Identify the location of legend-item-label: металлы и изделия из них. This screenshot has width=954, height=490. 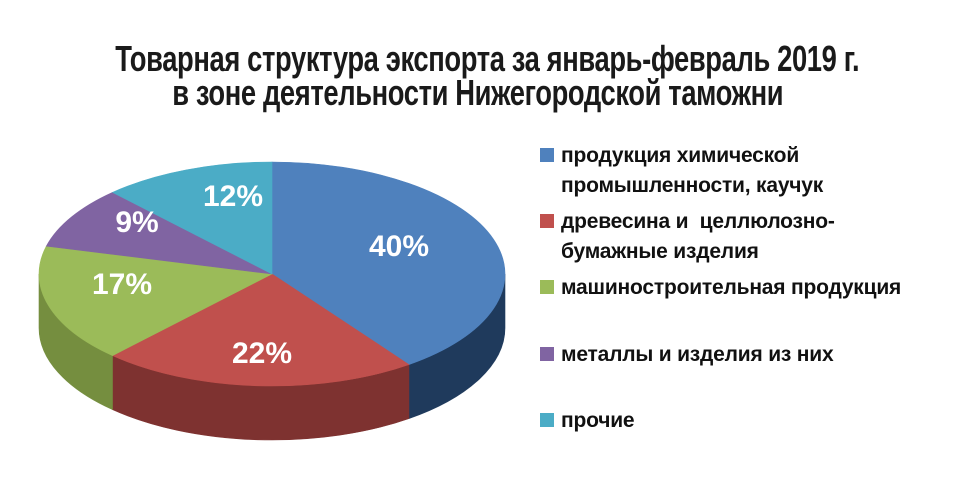
(697, 355).